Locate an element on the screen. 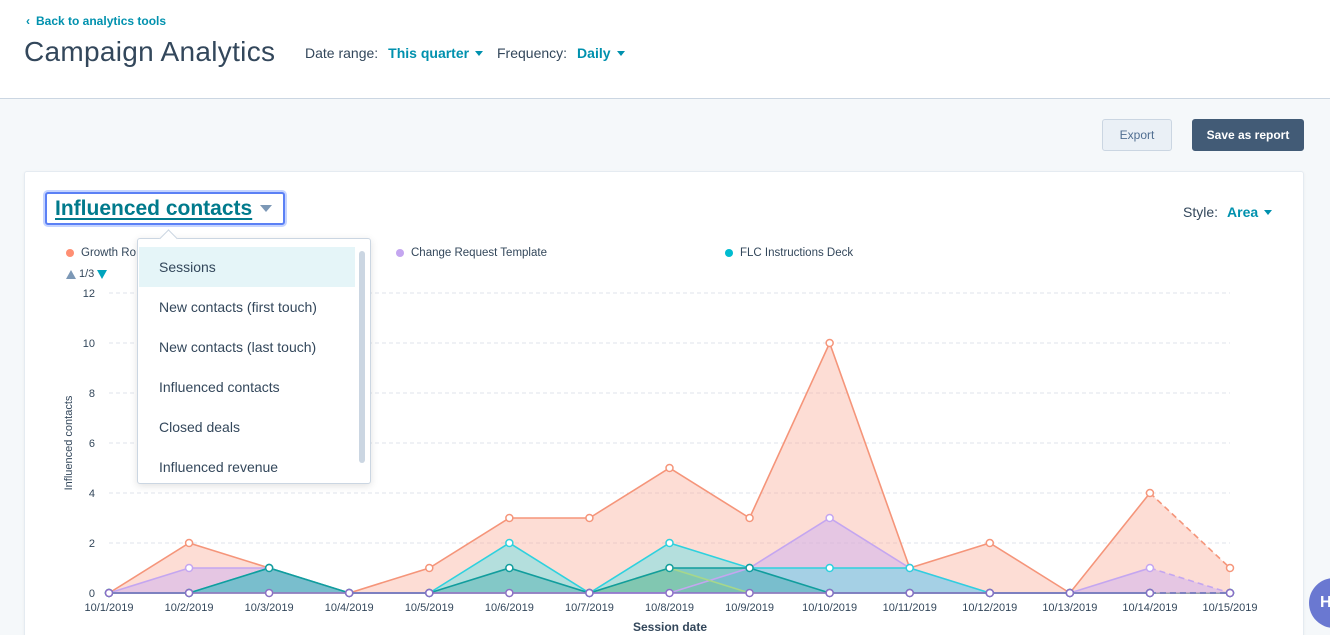 The height and width of the screenshot is (635, 1330). x-tick-label: 10/13/2019 is located at coordinates (1069, 608).